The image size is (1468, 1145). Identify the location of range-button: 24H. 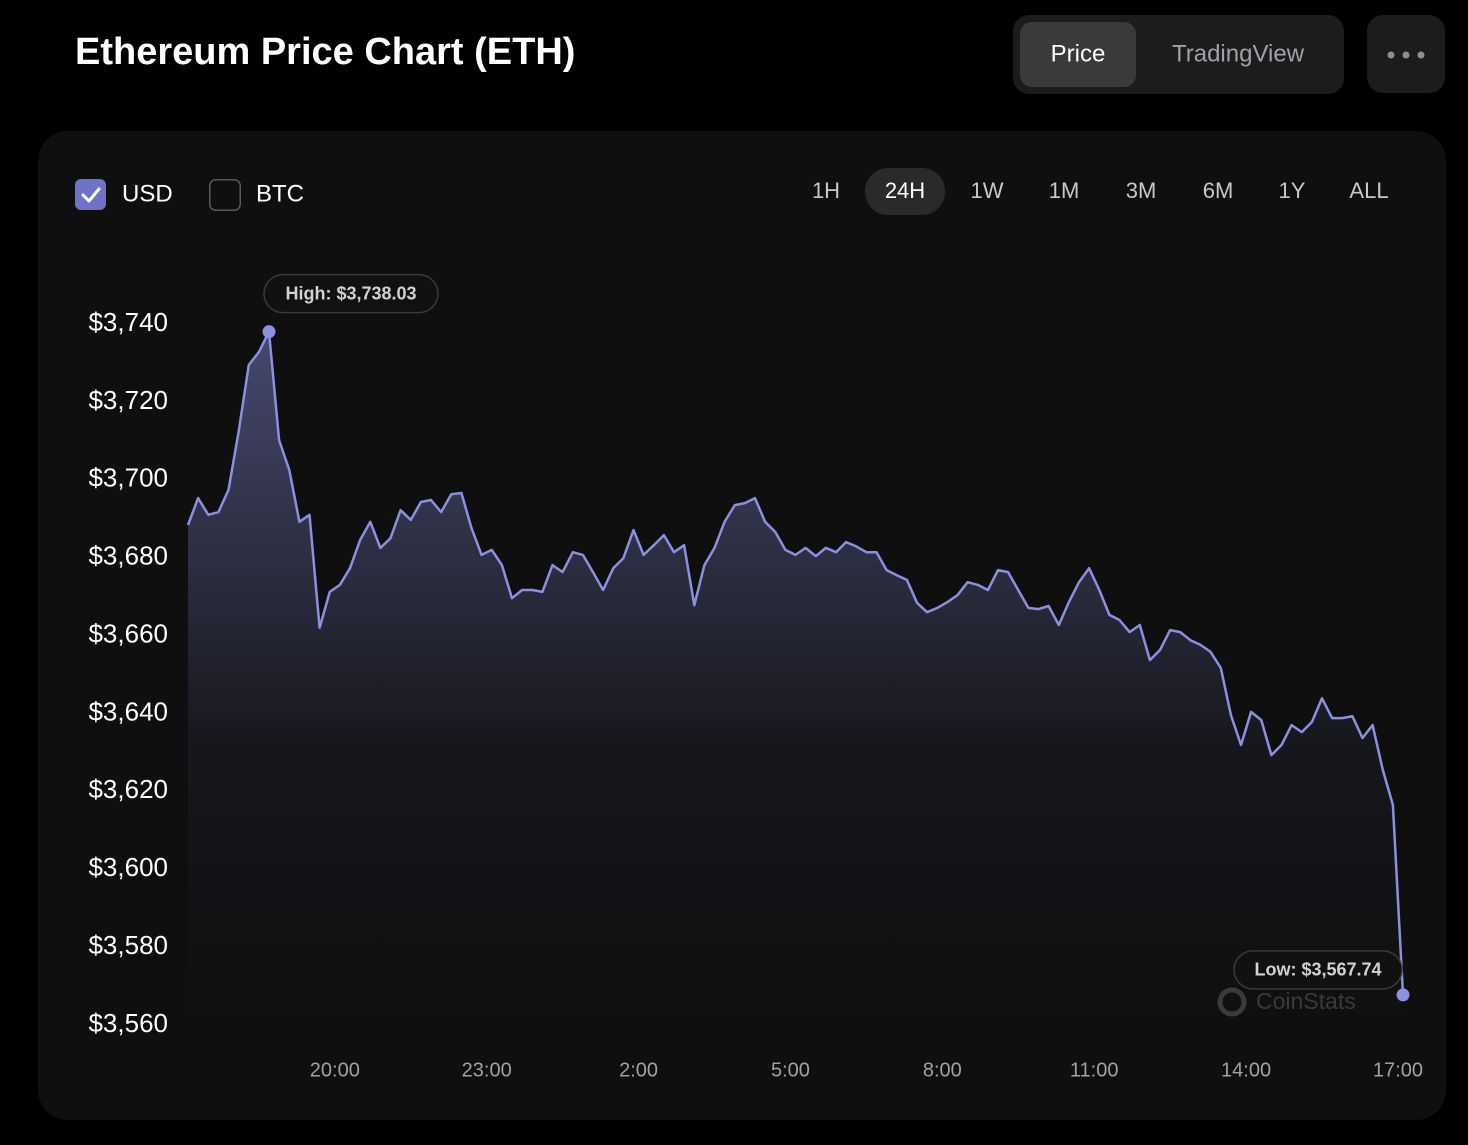
(905, 190).